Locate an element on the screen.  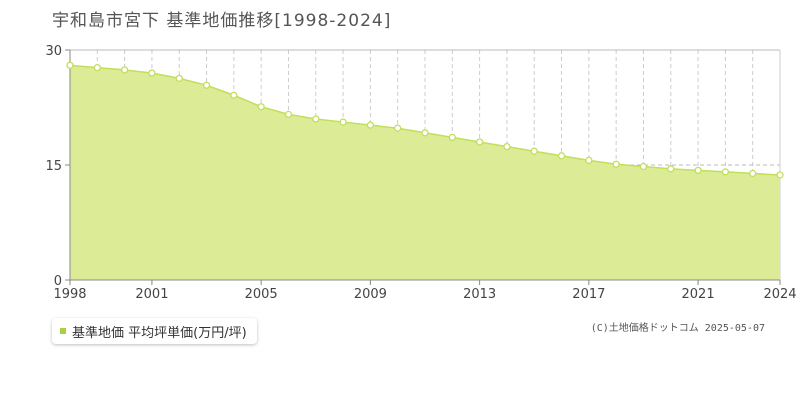
y-tick-label: 0 is located at coordinates (58, 281).